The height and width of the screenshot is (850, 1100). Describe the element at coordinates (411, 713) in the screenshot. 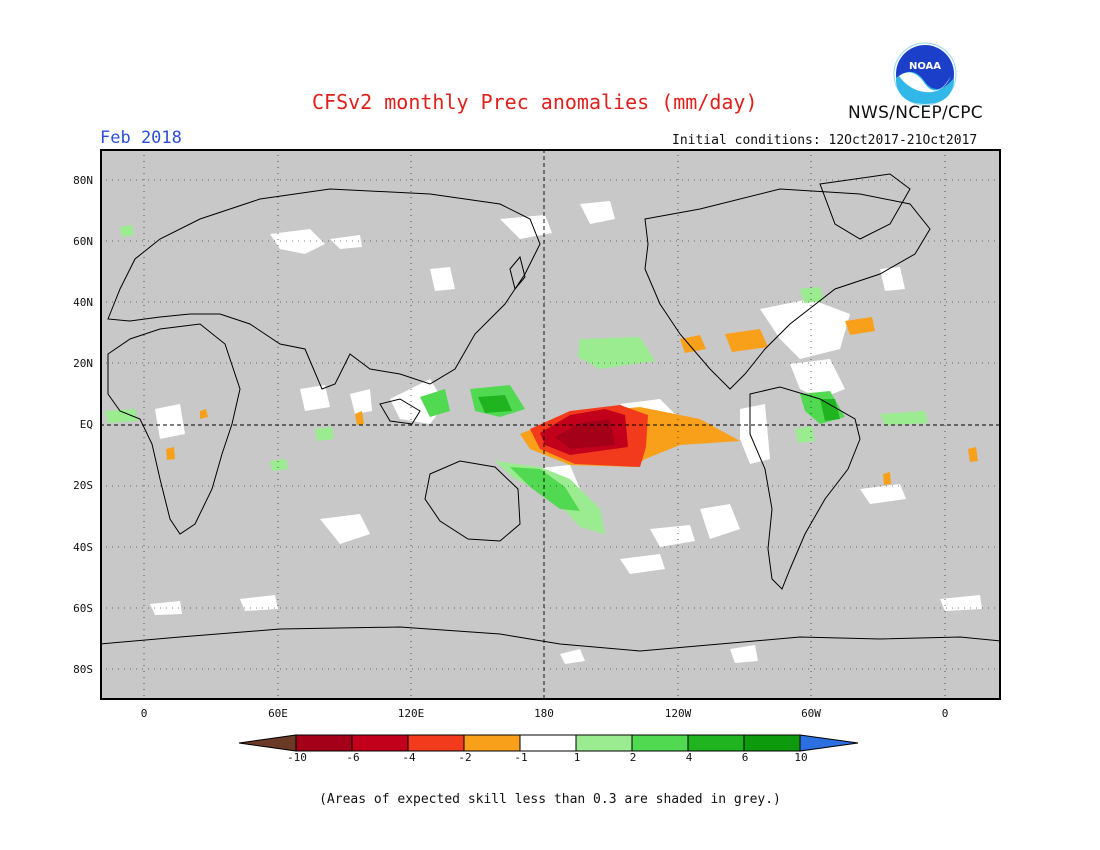

I see `lon-label: 120E` at that location.